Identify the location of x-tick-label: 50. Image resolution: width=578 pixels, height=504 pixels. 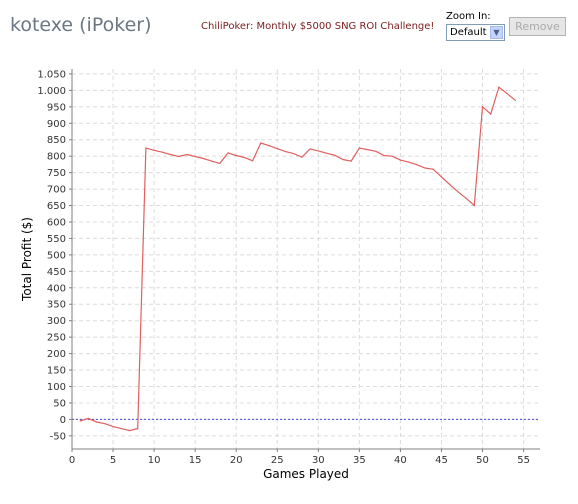
(482, 460).